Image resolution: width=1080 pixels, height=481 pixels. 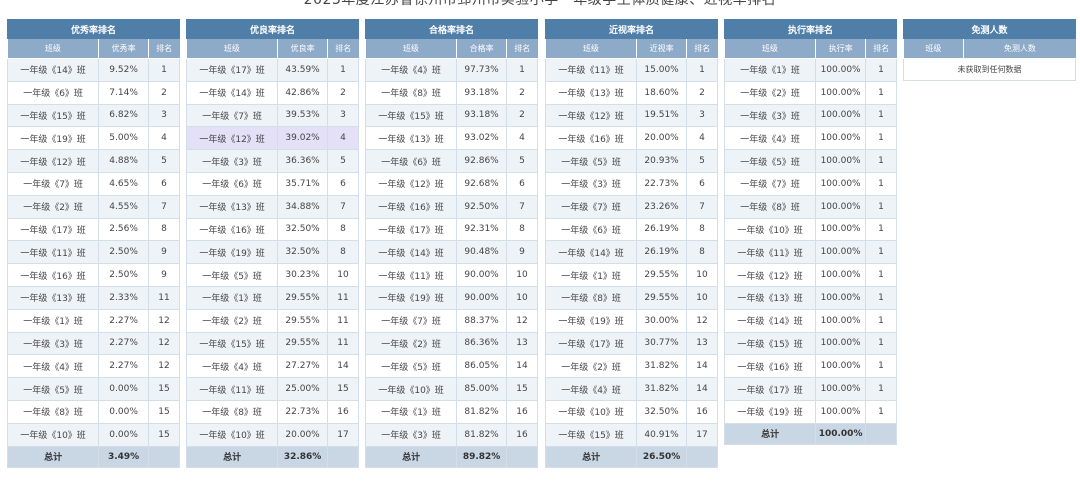 What do you see at coordinates (810, 207) in the screenshot?
I see `table-row: 一年级《8》班 100.00% 1` at bounding box center [810, 207].